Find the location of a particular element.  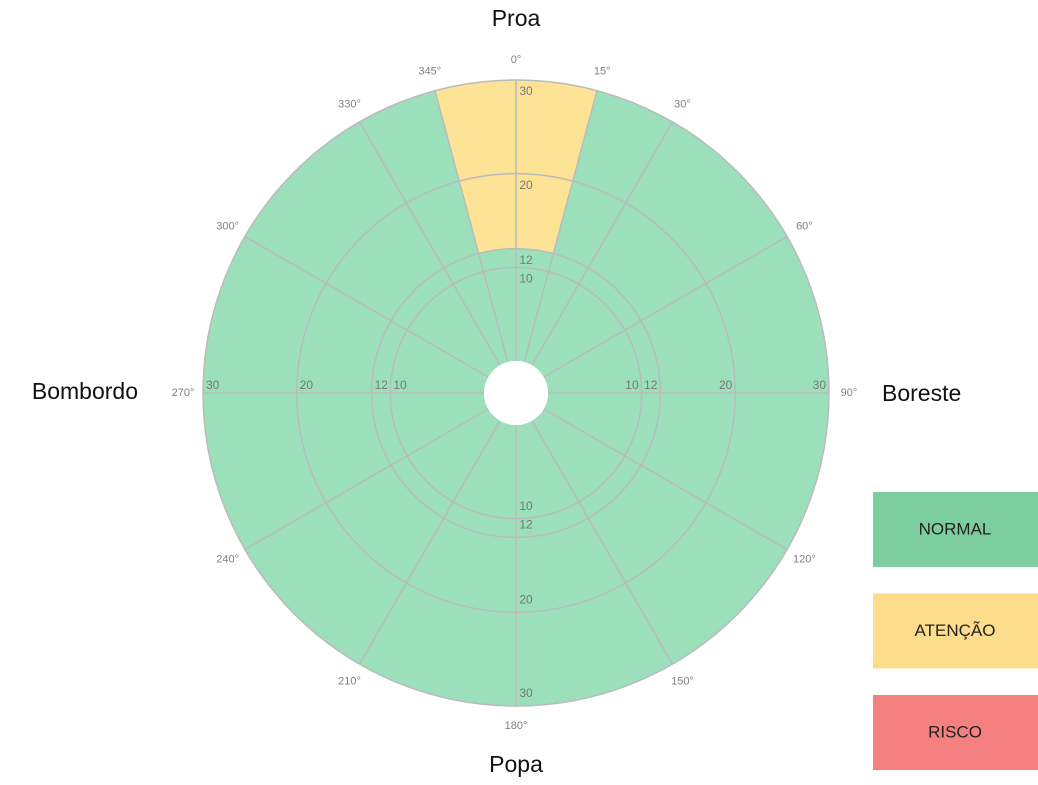

angle-label: 60° is located at coordinates (804, 226).